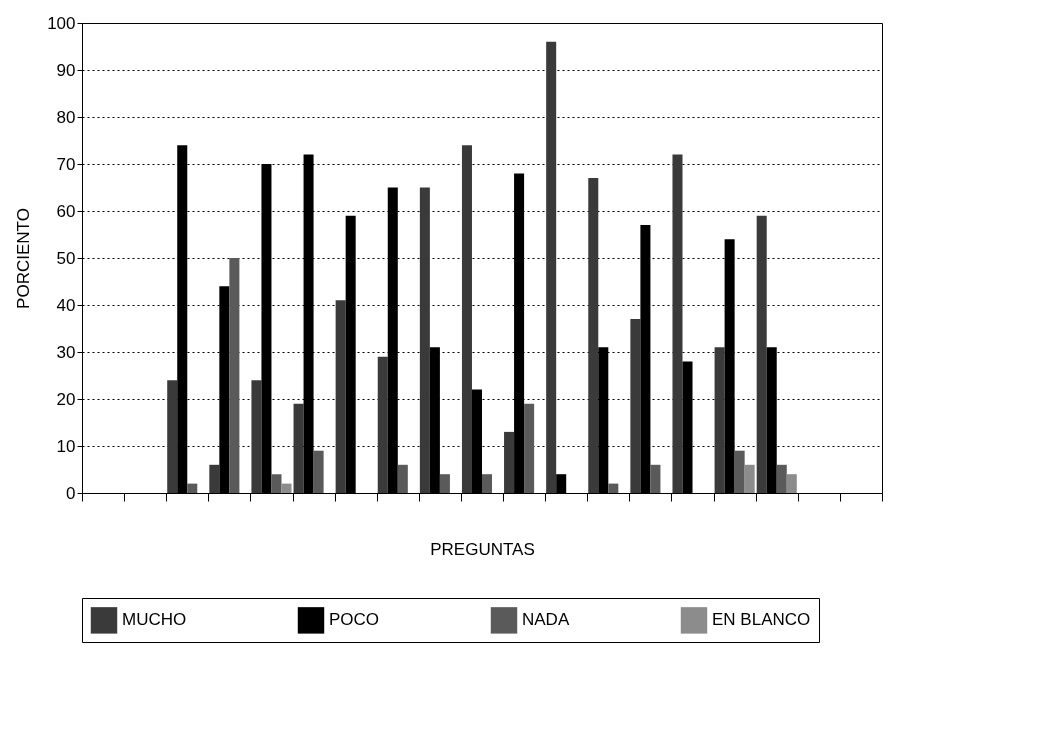 The height and width of the screenshot is (756, 1037). Describe the element at coordinates (66, 117) in the screenshot. I see `y-tick-label: 80` at that location.